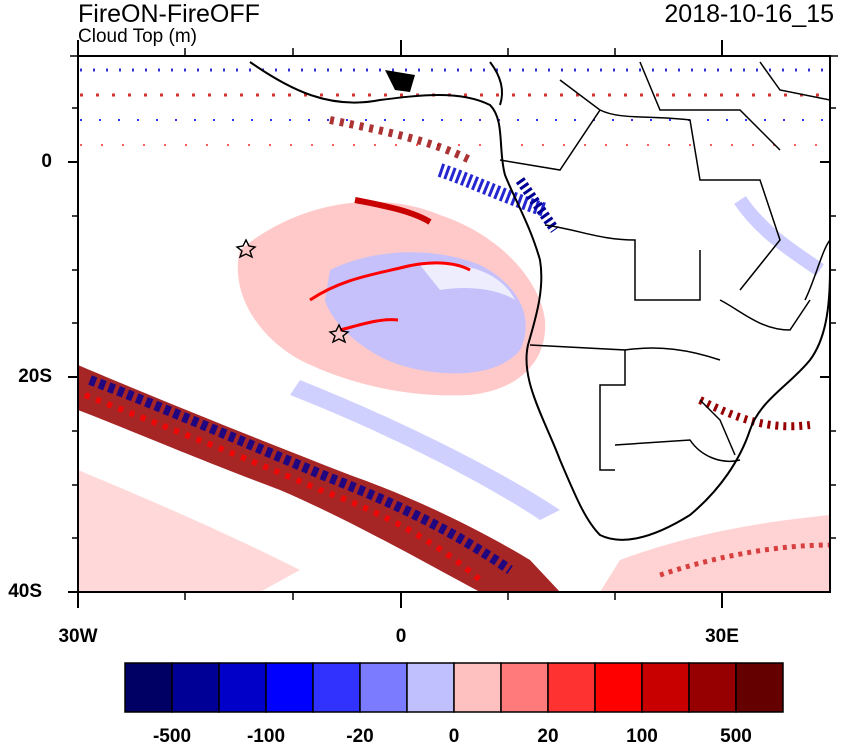  Describe the element at coordinates (339, 333) in the screenshot. I see `star-marker-south` at that location.